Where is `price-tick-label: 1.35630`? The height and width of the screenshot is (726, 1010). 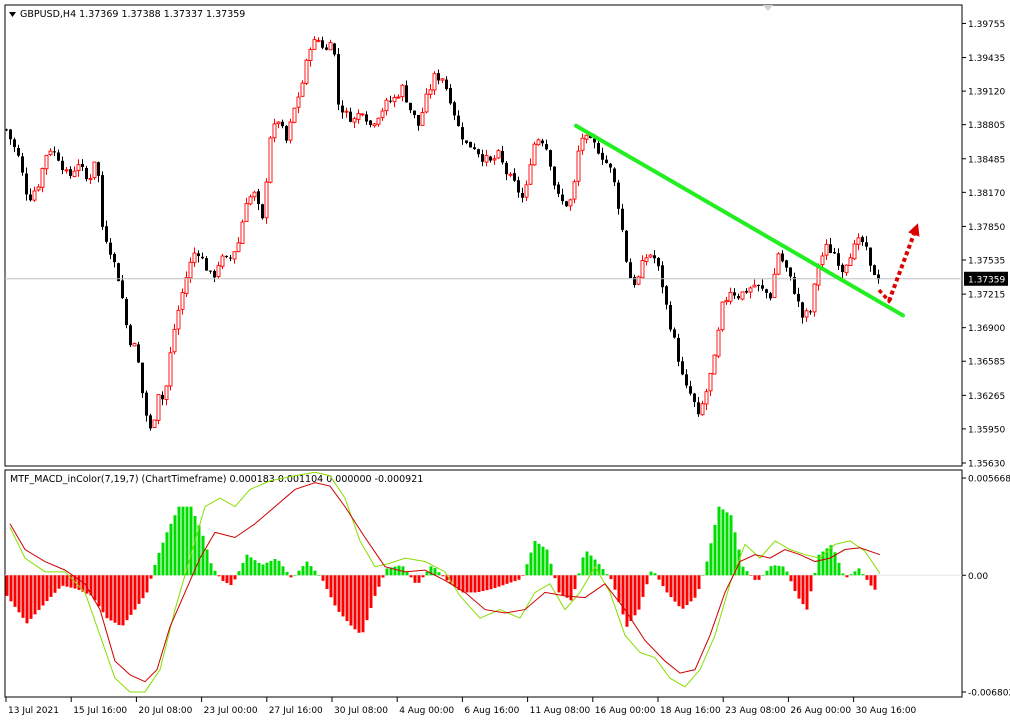 price-tick-label: 1.35630 is located at coordinates (986, 465).